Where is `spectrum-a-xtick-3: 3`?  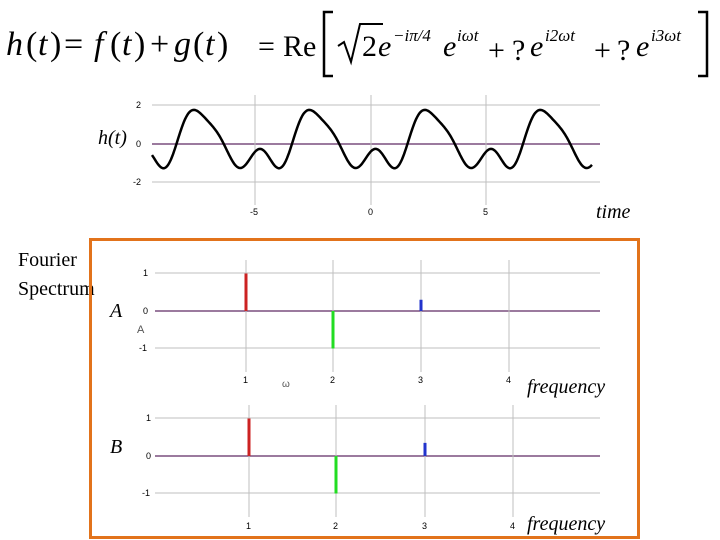 spectrum-a-xtick-3: 3 is located at coordinates (420, 380).